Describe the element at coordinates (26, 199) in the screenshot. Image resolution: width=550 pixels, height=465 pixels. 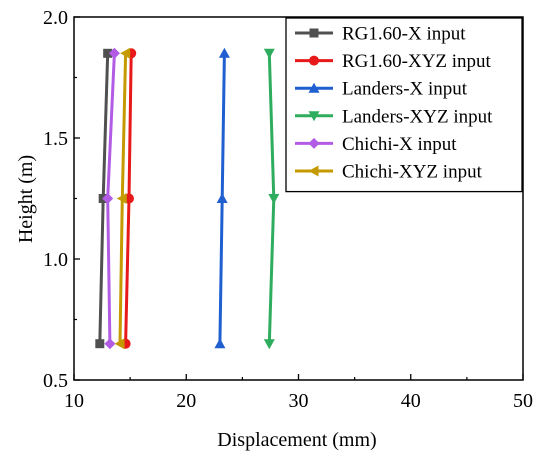
I see `y-axis-title: Height (m)` at that location.